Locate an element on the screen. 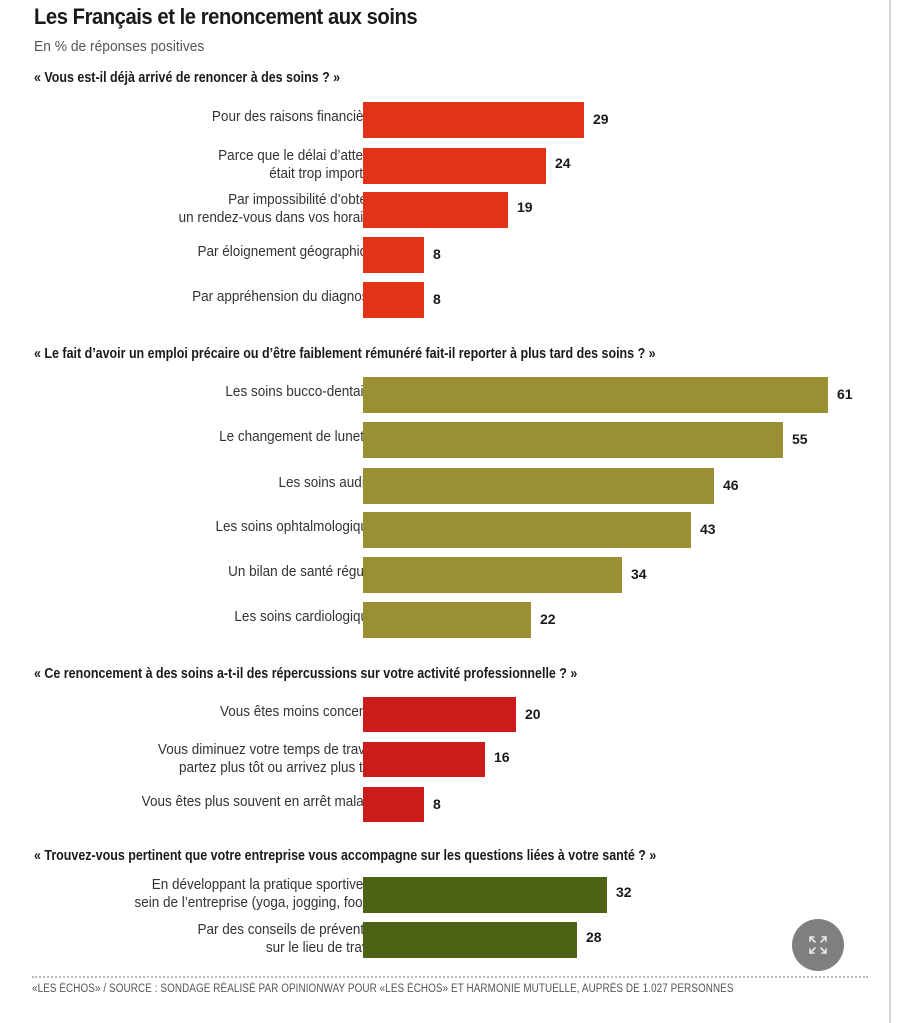 This screenshot has height=1023, width=910. bar-label-line: Un bilan de santé régulier is located at coordinates (305, 571).